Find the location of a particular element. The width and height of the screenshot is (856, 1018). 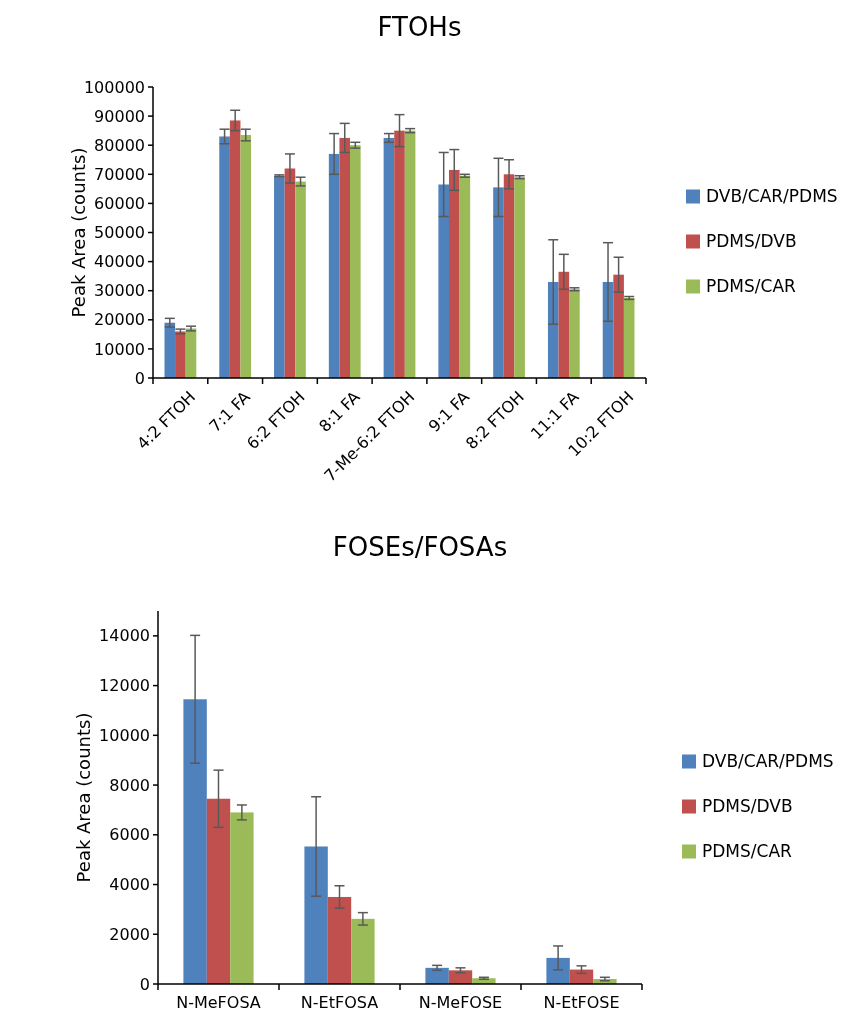

y-tick-label: 20000 is located at coordinates (119, 320).